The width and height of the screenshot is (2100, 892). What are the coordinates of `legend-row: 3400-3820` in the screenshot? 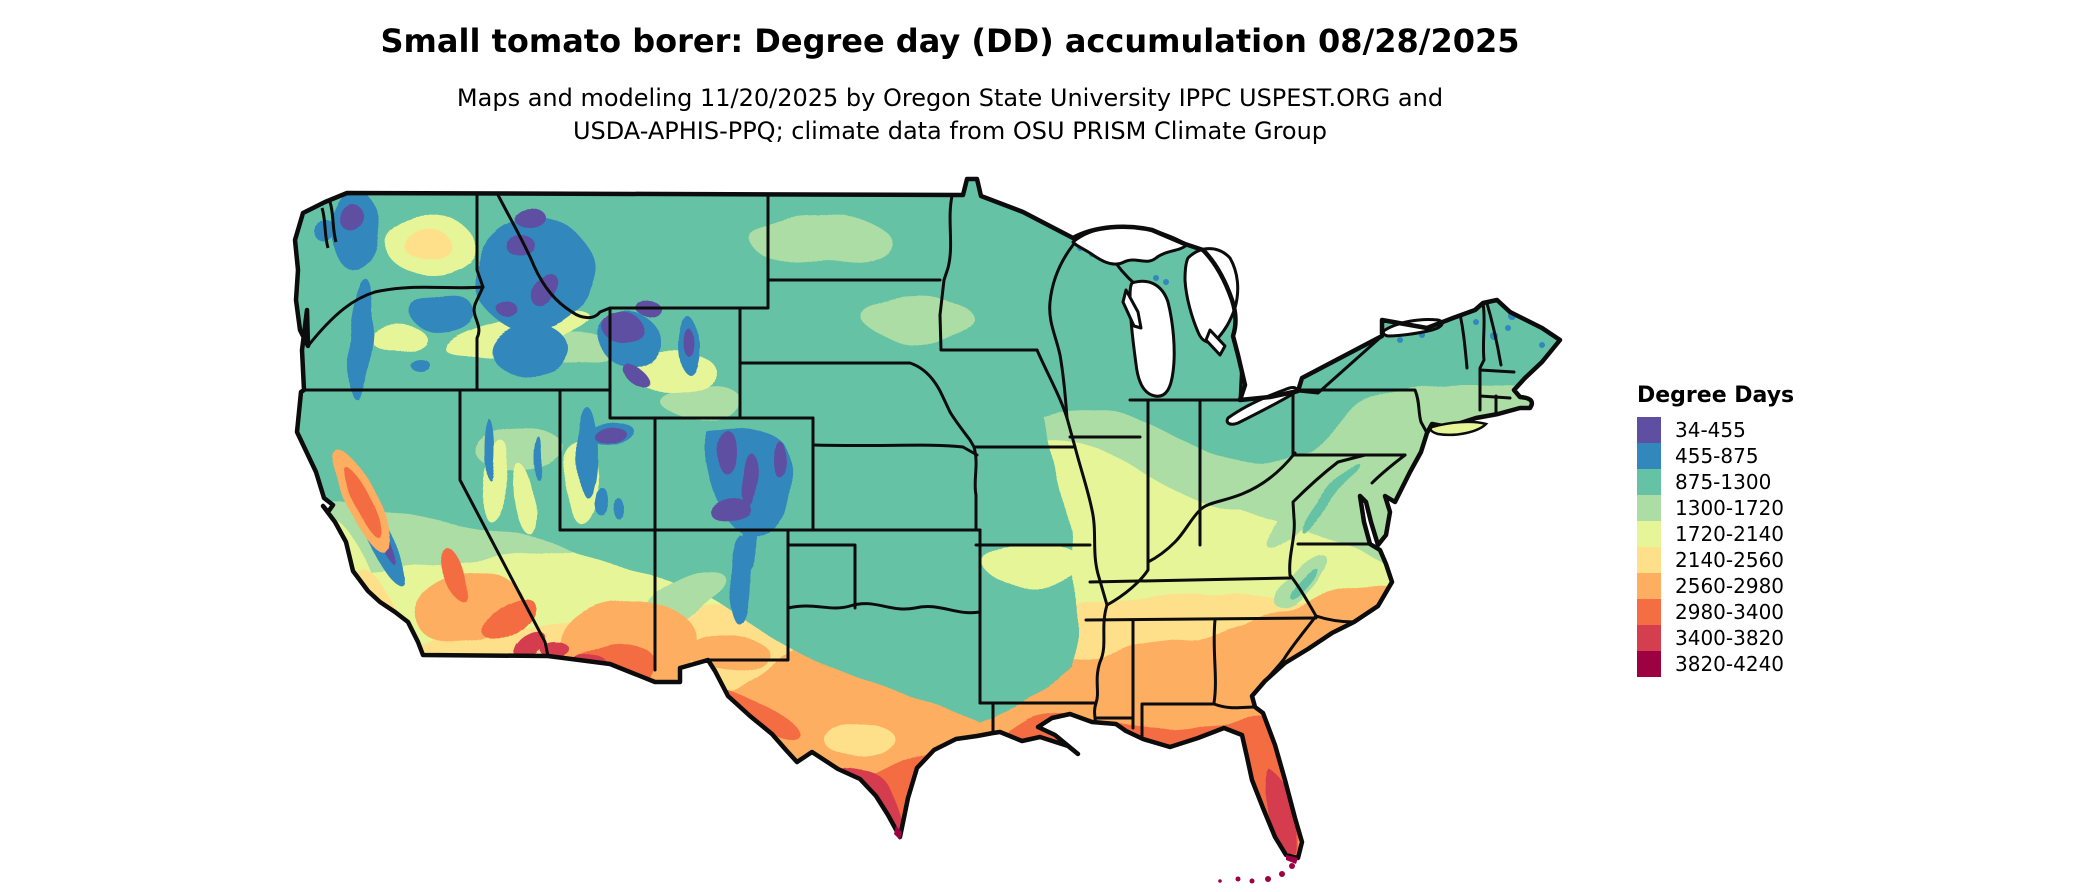 It's located at (1715, 638).